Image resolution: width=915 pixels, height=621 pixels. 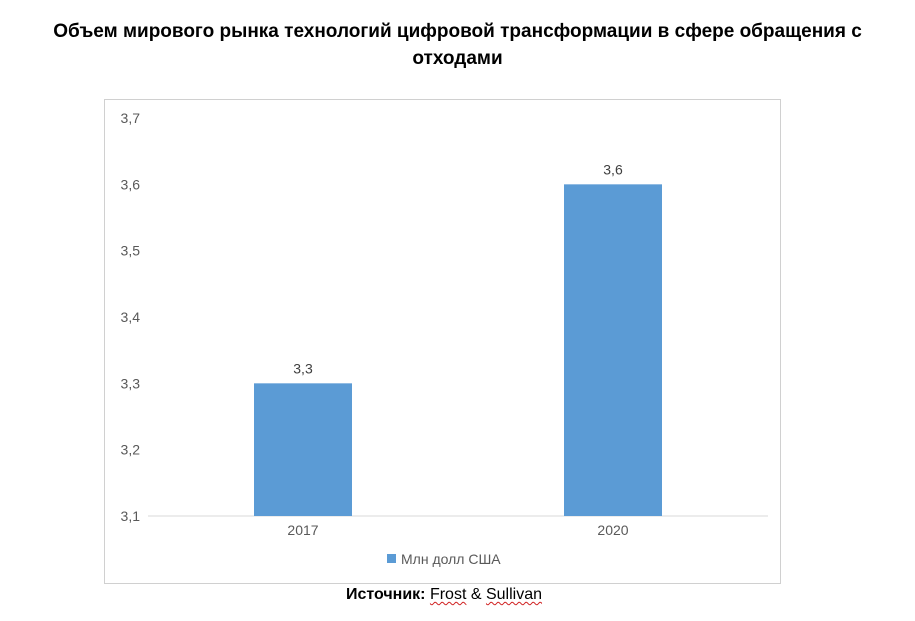 I want to click on bar-2020, so click(x=613, y=350).